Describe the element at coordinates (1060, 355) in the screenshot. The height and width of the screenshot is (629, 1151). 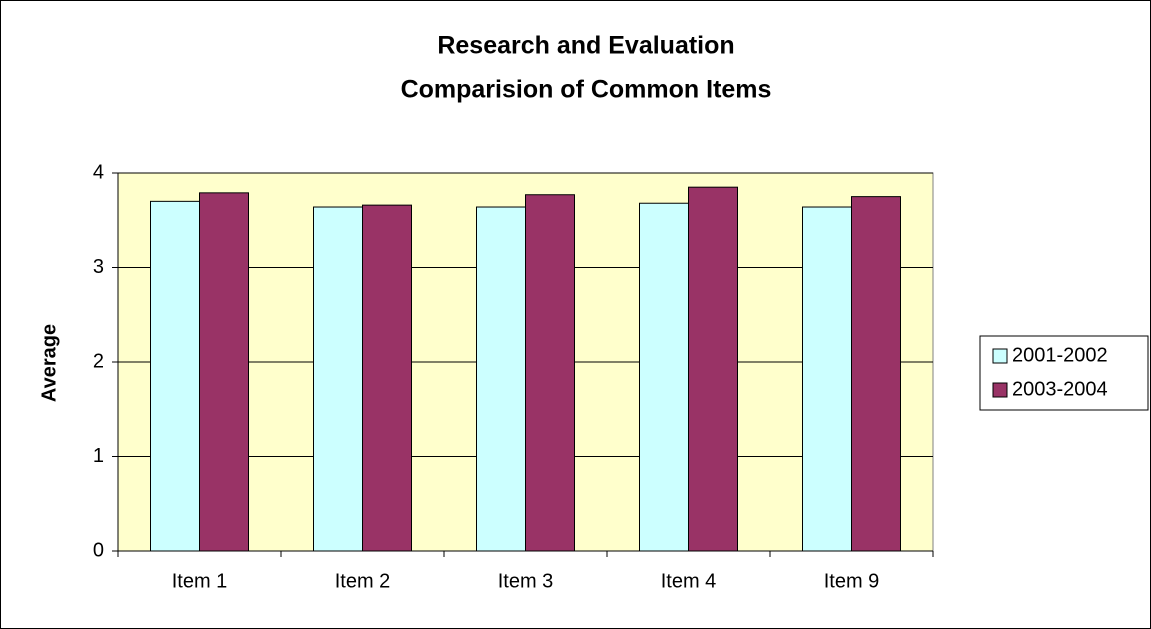
I see `legend-label: 2001-2002` at that location.